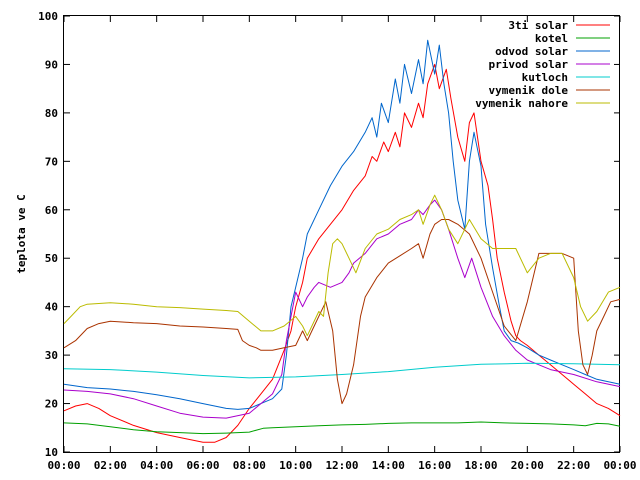 The width and height of the screenshot is (640, 480). What do you see at coordinates (529, 64) in the screenshot?
I see `legend-label: privod solar` at bounding box center [529, 64].